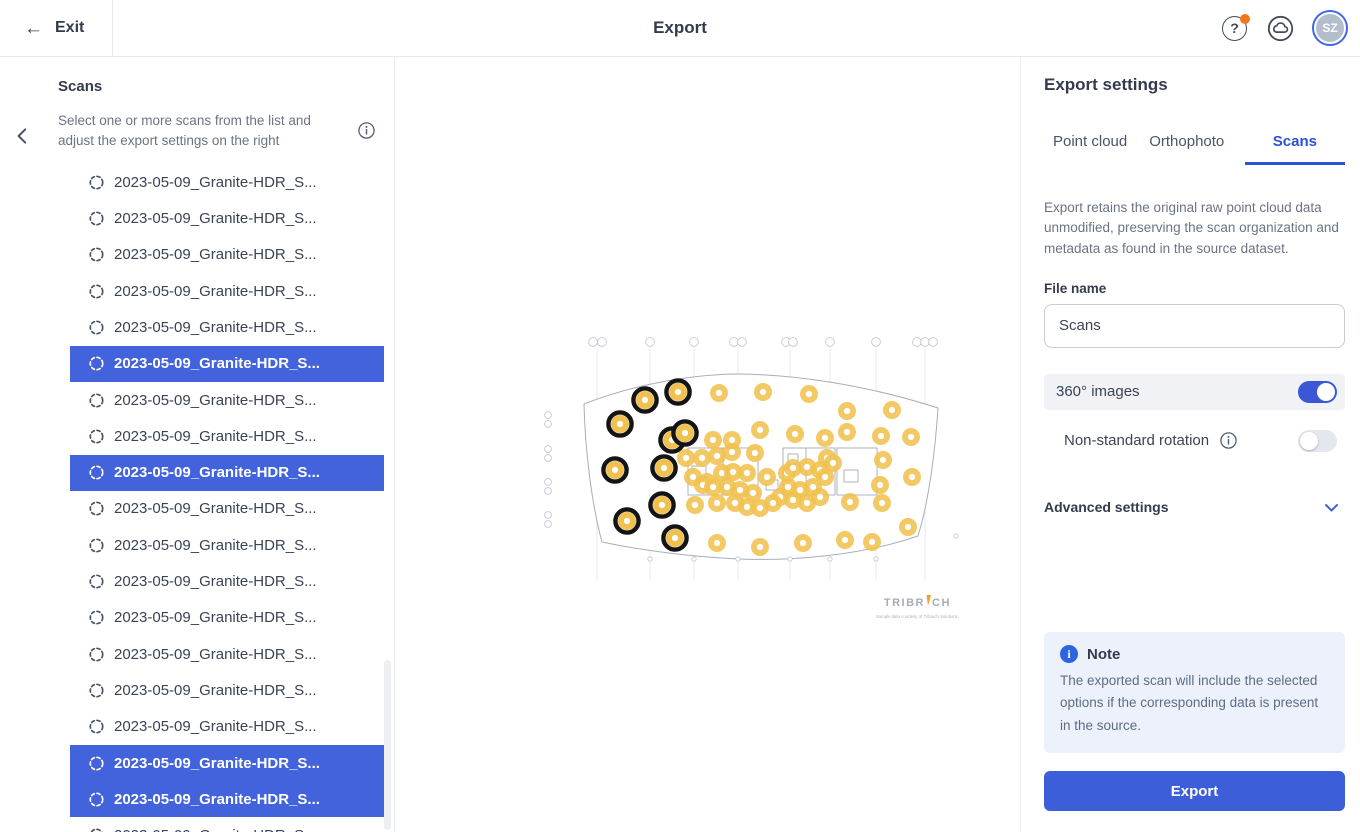 Image resolution: width=1360 pixels, height=832 pixels. What do you see at coordinates (1090, 141) in the screenshot?
I see `tab-point-cloud: Point cloud` at bounding box center [1090, 141].